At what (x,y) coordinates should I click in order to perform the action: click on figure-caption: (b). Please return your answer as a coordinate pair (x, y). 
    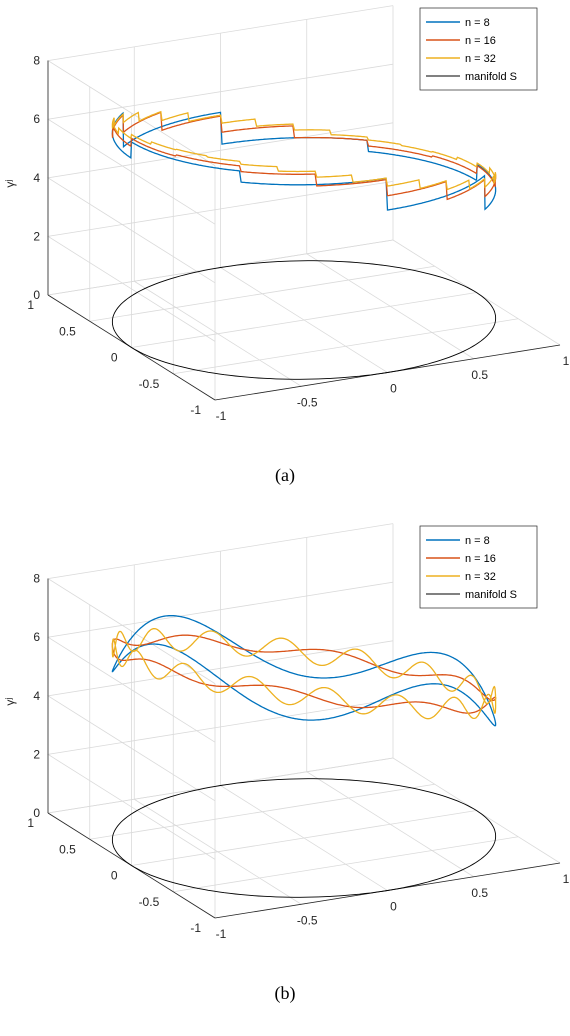
    Looking at the image, I should click on (285, 993).